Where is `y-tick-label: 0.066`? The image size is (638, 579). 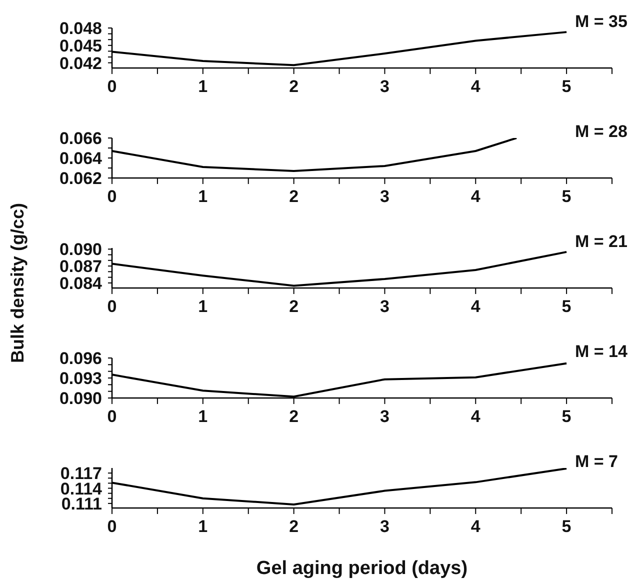
y-tick-label: 0.066 is located at coordinates (80, 138).